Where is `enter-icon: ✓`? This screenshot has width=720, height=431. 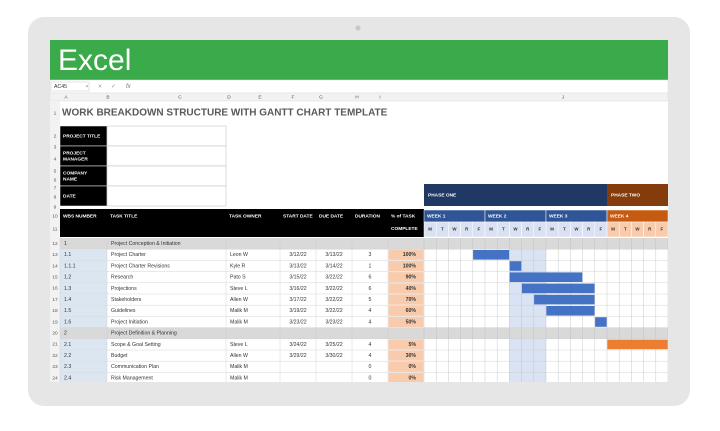 enter-icon: ✓ is located at coordinates (113, 87).